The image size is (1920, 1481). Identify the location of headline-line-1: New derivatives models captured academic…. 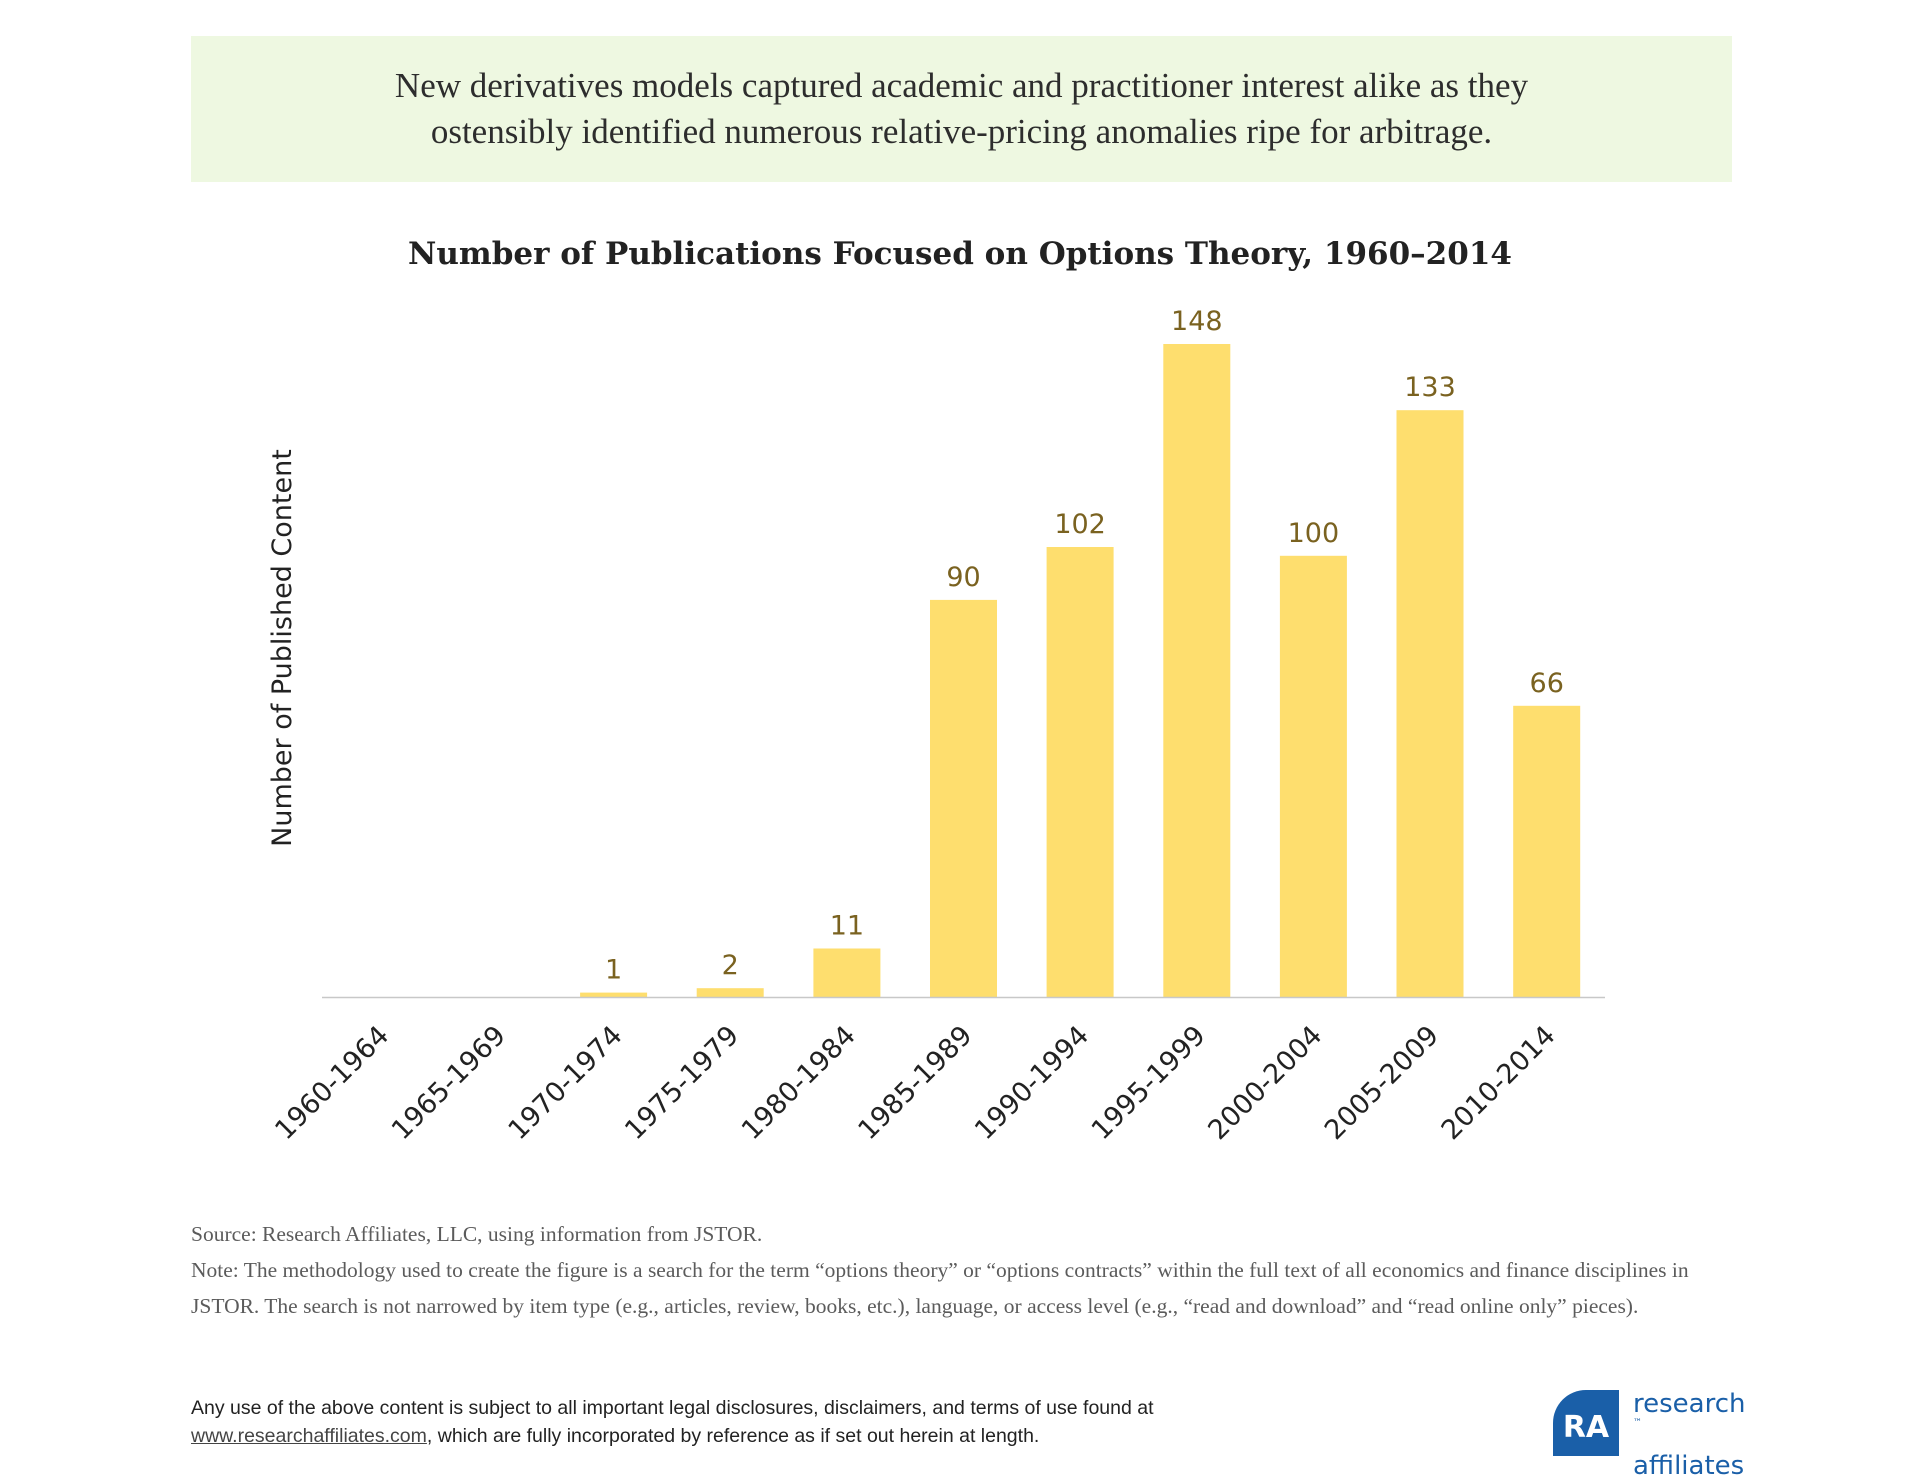
(961, 85).